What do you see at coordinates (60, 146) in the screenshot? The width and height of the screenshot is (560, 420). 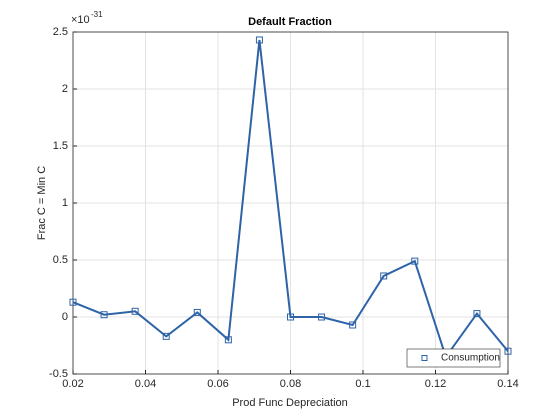 I see `y-tick-label: 1.5` at bounding box center [60, 146].